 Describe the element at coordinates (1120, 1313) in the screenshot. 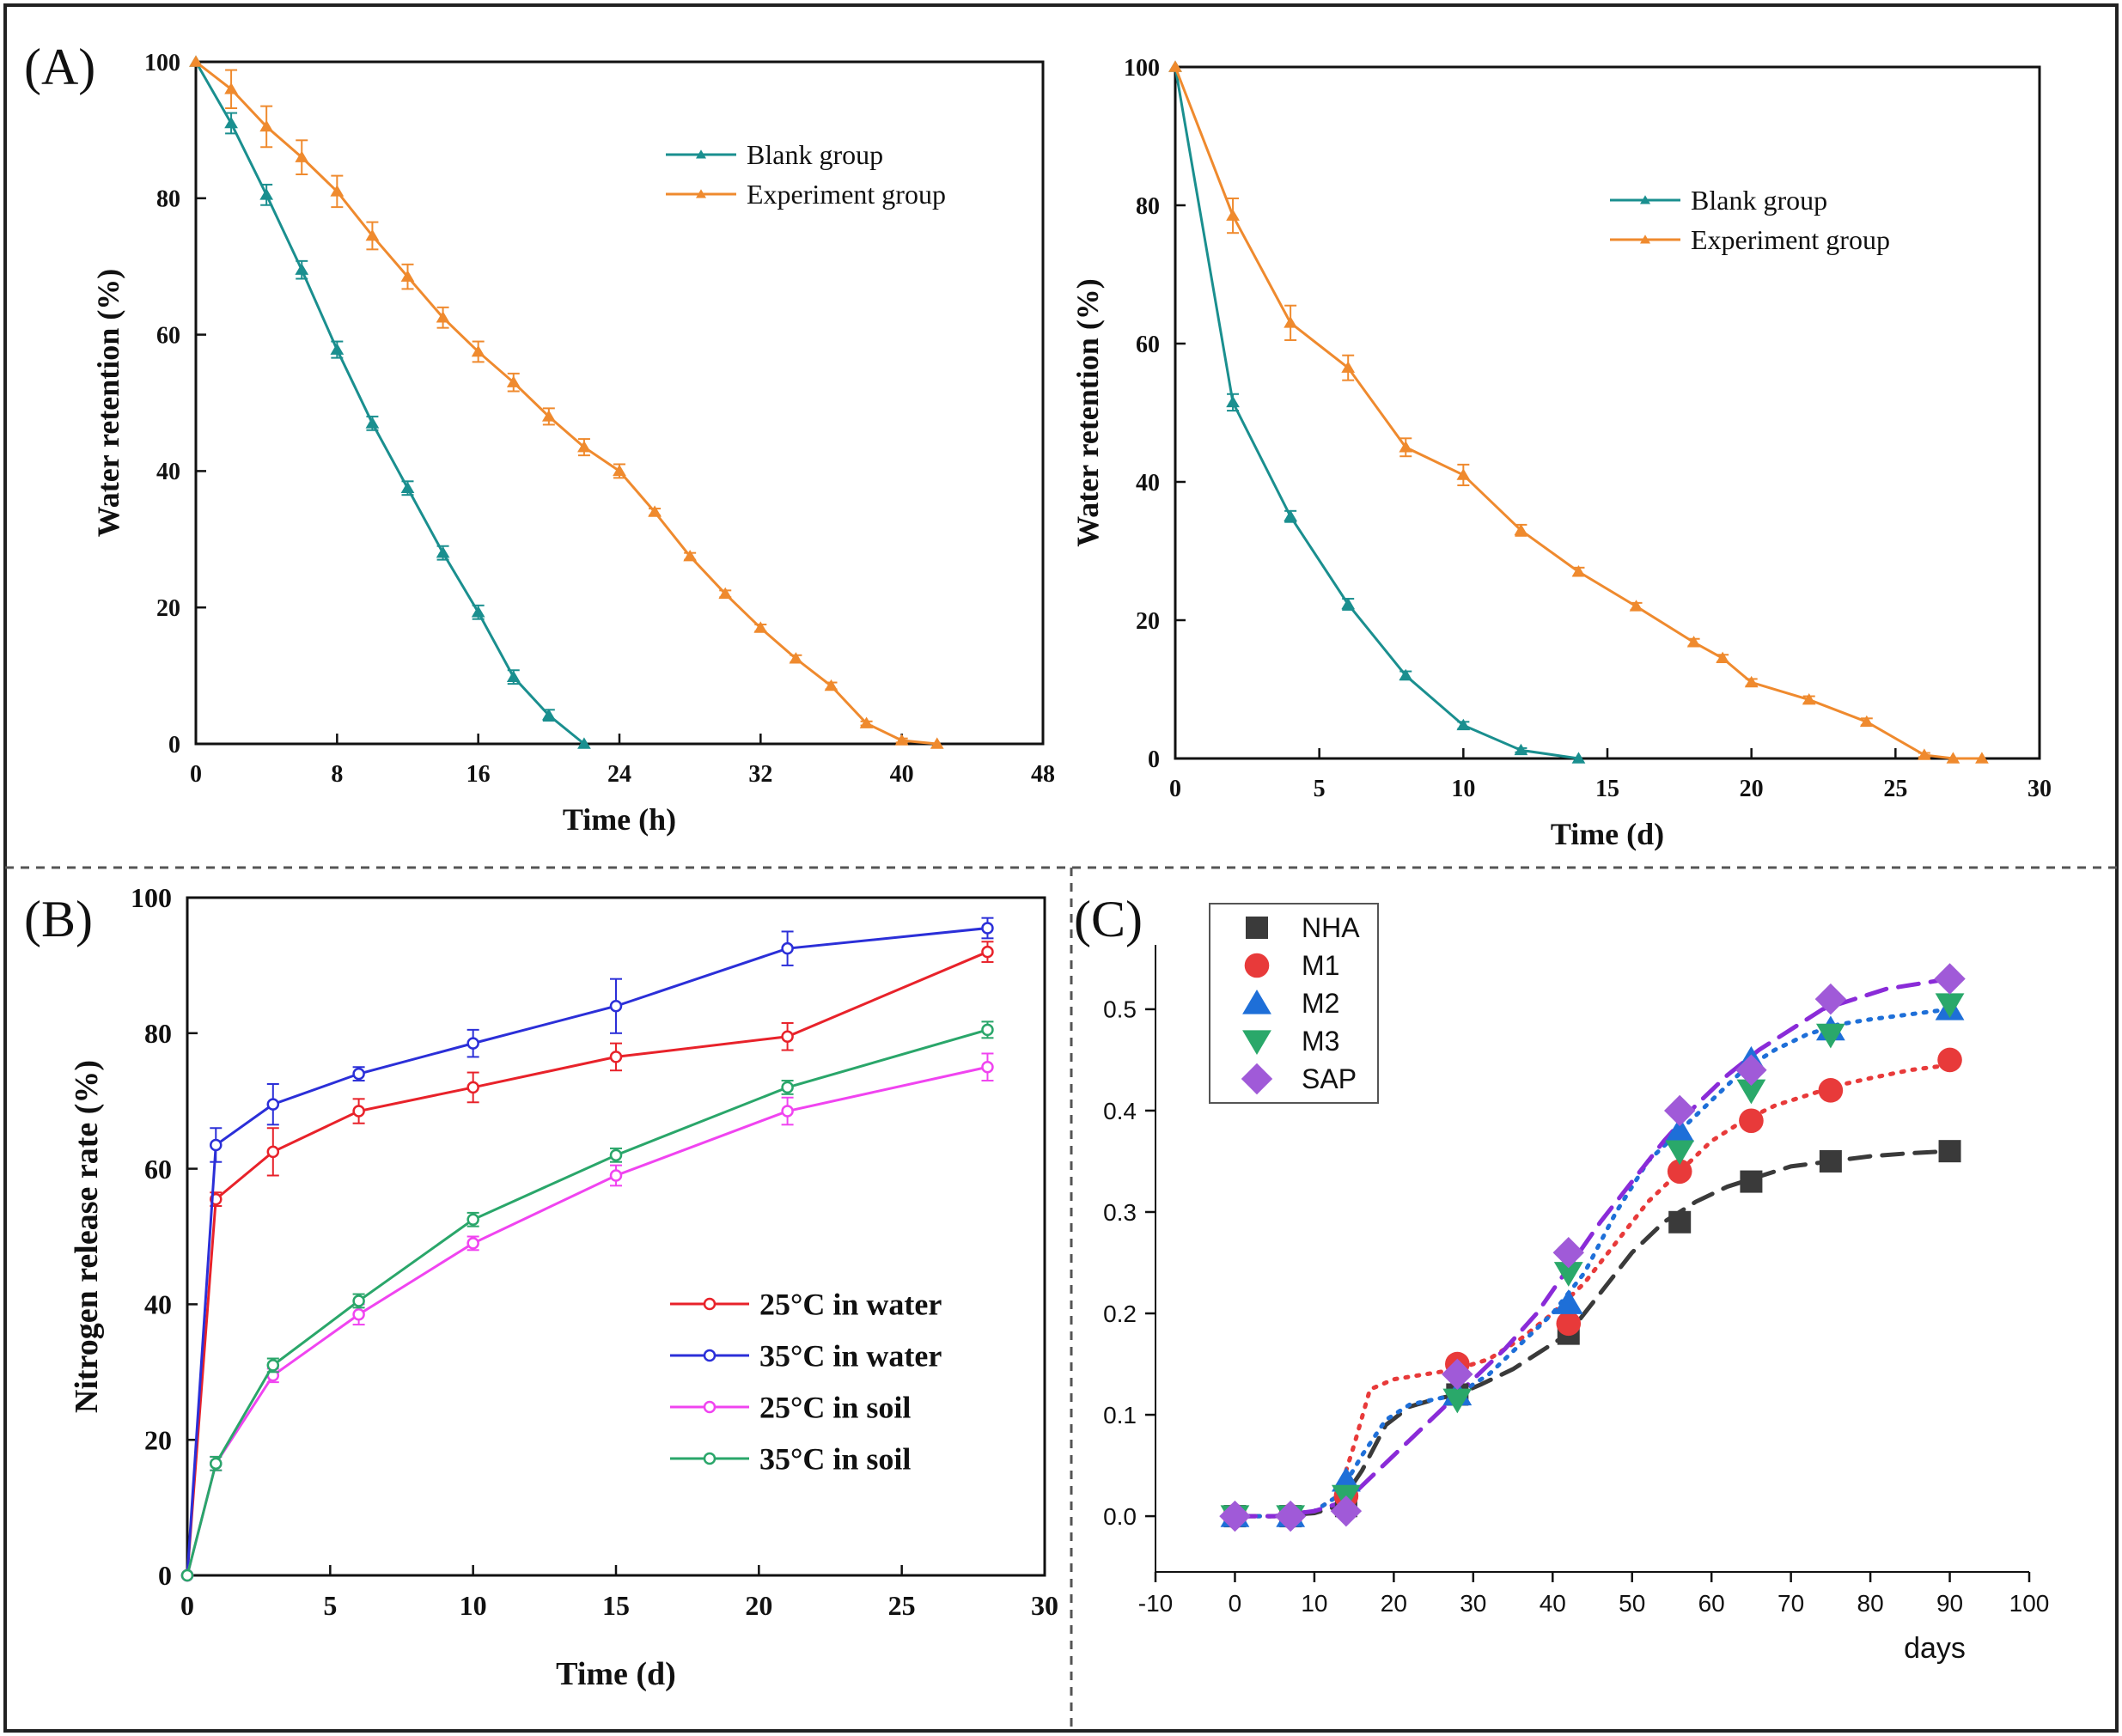

I see `y-tick-label: 0.2` at that location.